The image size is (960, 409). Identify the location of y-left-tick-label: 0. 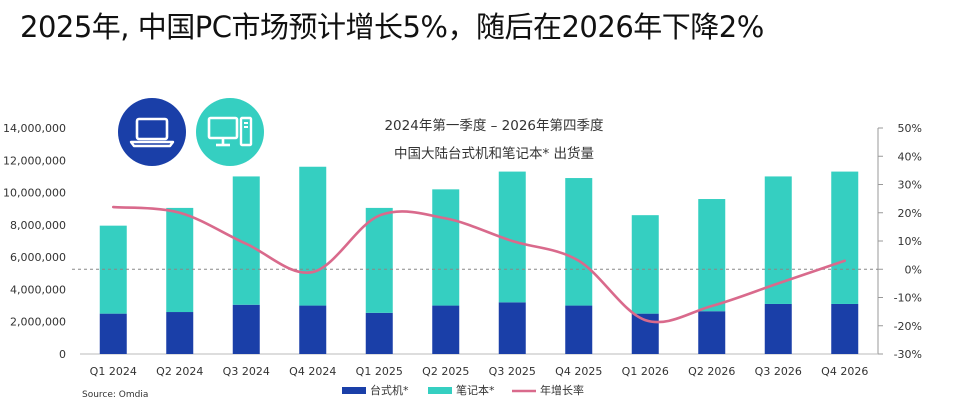
(62, 354).